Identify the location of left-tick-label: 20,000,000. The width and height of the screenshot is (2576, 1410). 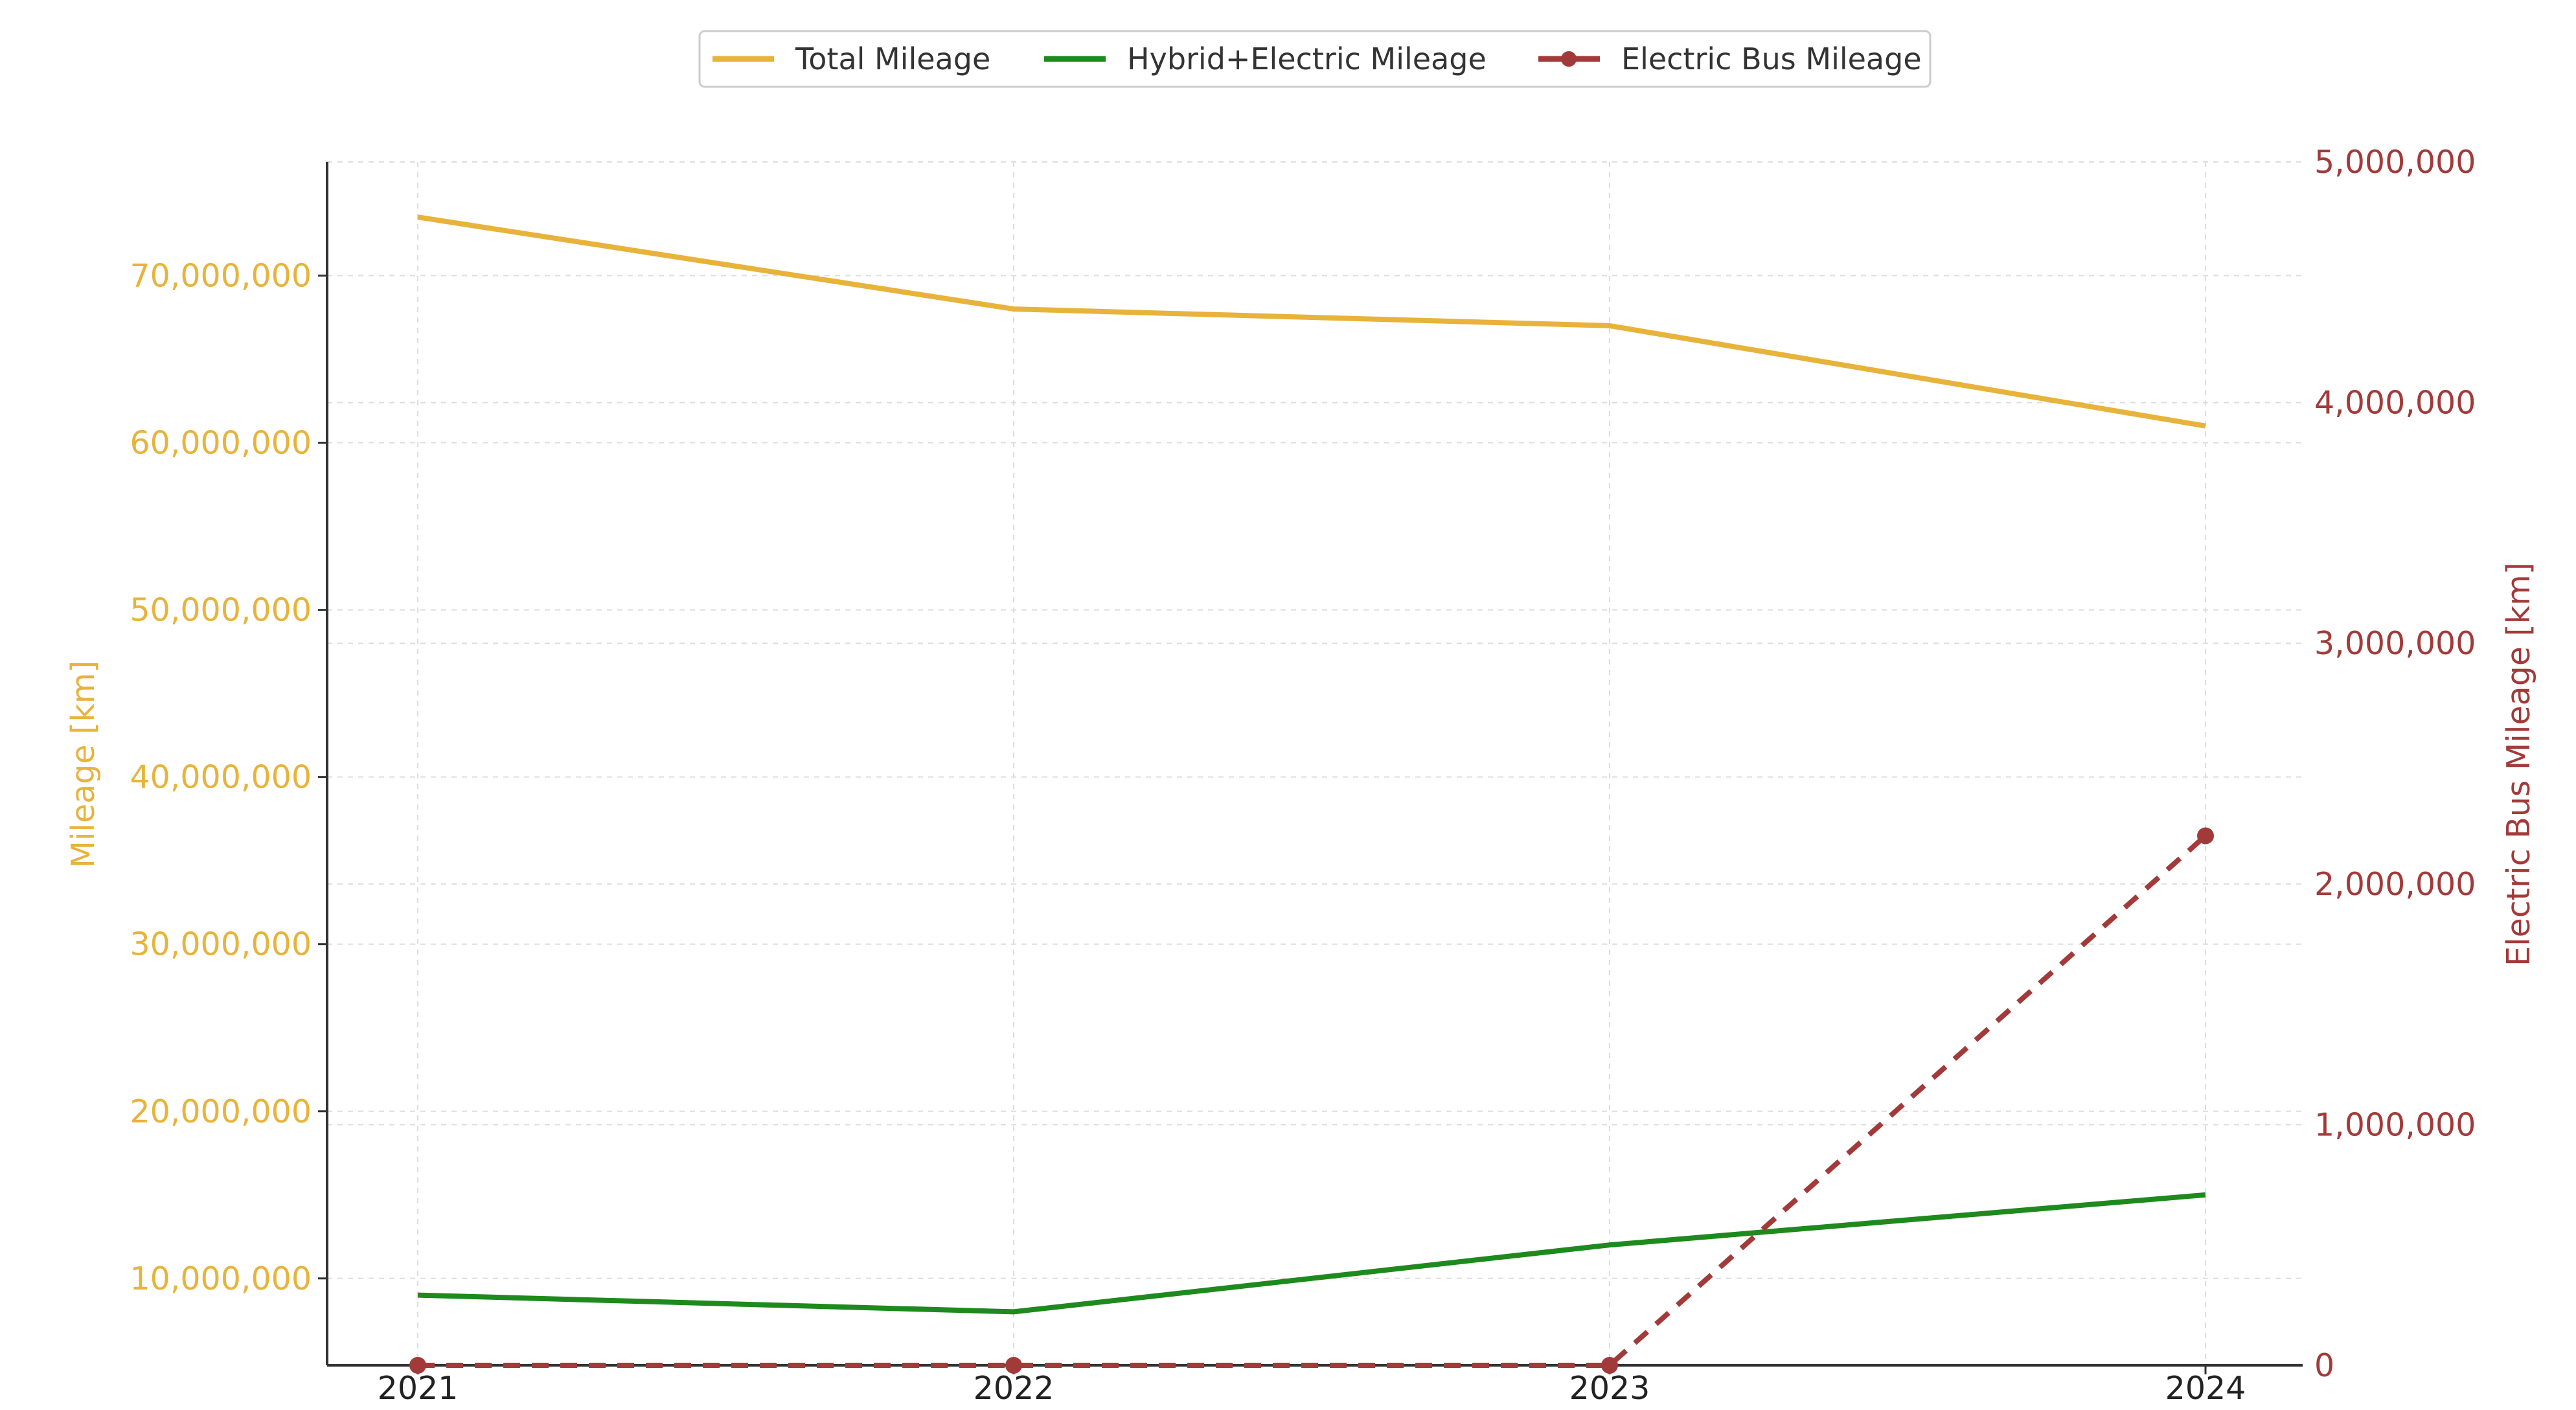
(221, 1111).